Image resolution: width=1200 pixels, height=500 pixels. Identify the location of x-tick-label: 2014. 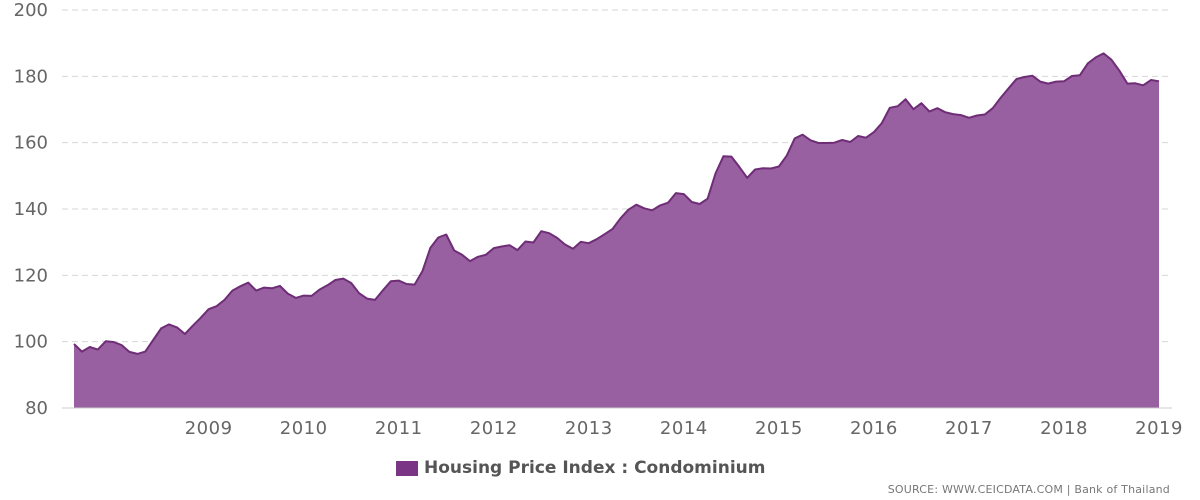
(684, 428).